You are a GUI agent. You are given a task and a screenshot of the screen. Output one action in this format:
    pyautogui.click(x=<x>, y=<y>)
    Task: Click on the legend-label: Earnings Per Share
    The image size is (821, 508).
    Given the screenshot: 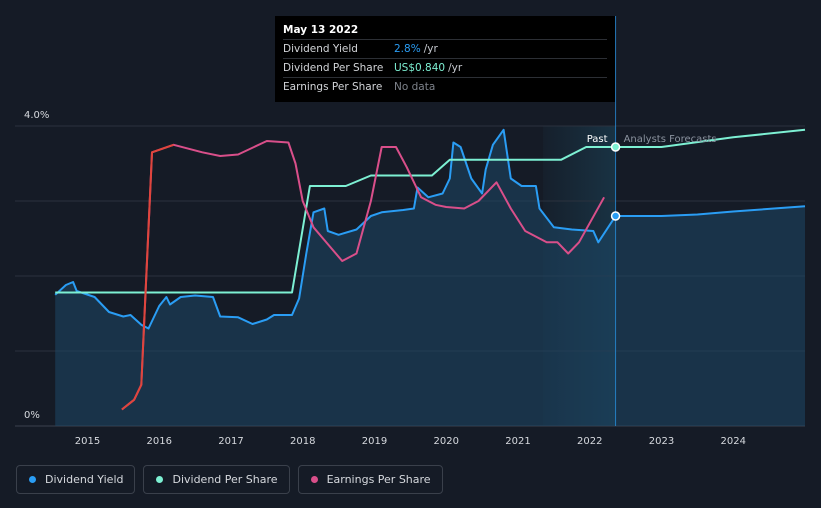 What is the action you would take?
    pyautogui.click(x=378, y=479)
    